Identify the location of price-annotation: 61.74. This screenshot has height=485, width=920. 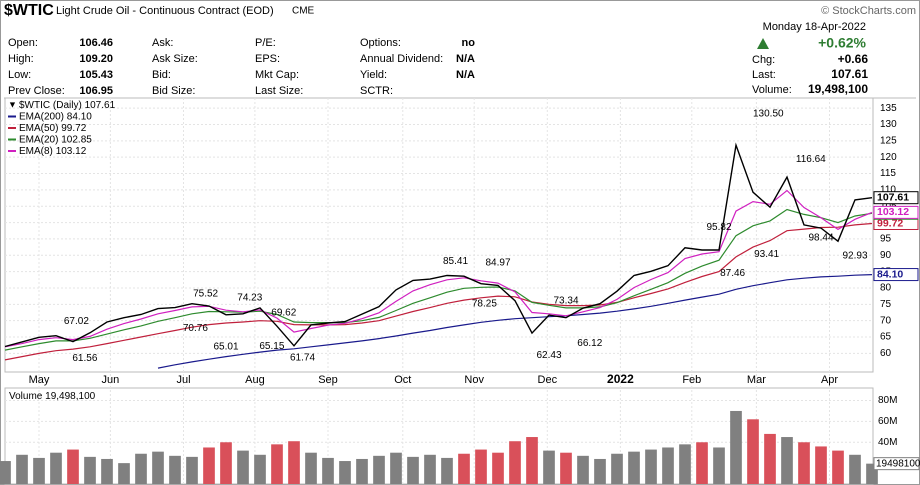
(302, 357).